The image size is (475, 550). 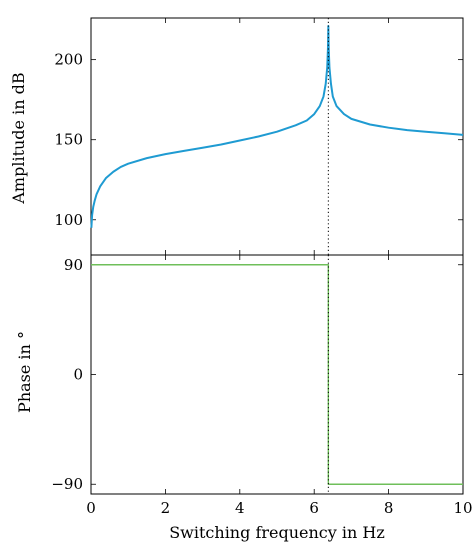 What do you see at coordinates (462, 508) in the screenshot?
I see `phase-x-tick-label: 10` at bounding box center [462, 508].